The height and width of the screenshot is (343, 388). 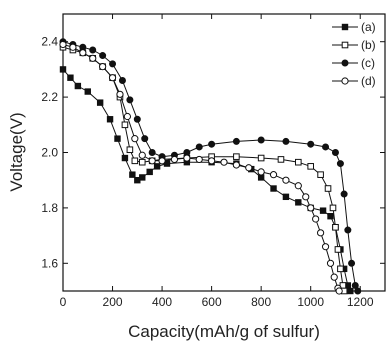 I want to click on y-tick-label: 2.4, so click(x=49, y=42).